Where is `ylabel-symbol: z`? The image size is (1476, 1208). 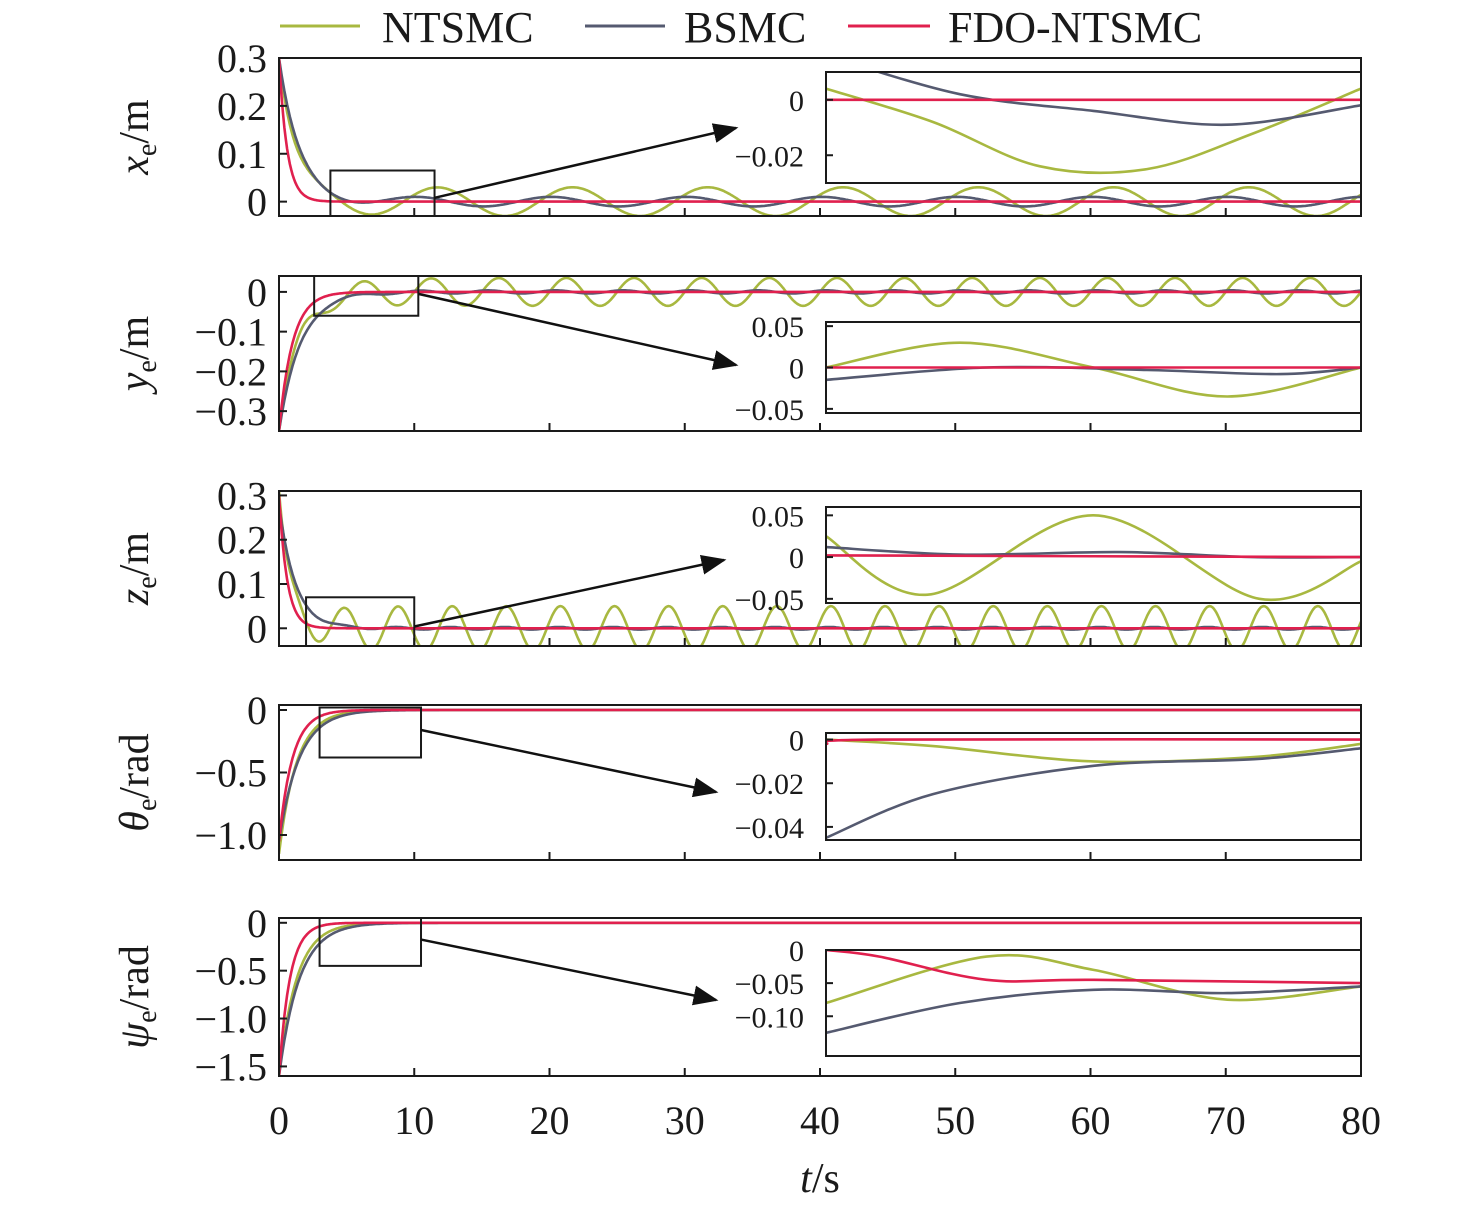 ylabel-symbol: z is located at coordinates (135, 597).